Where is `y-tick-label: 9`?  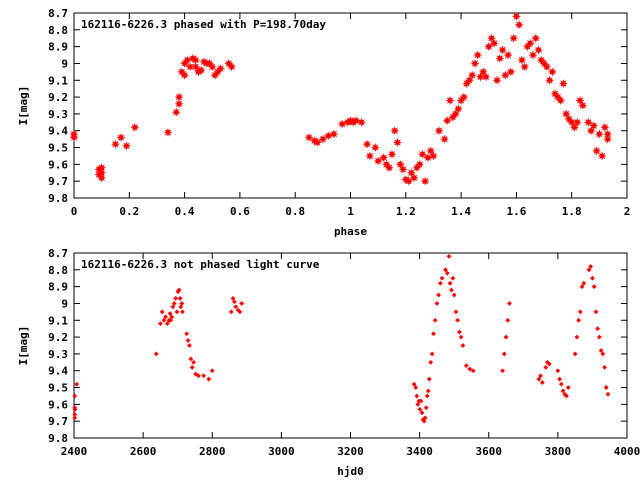 y-tick-label: 9 is located at coordinates (64, 63).